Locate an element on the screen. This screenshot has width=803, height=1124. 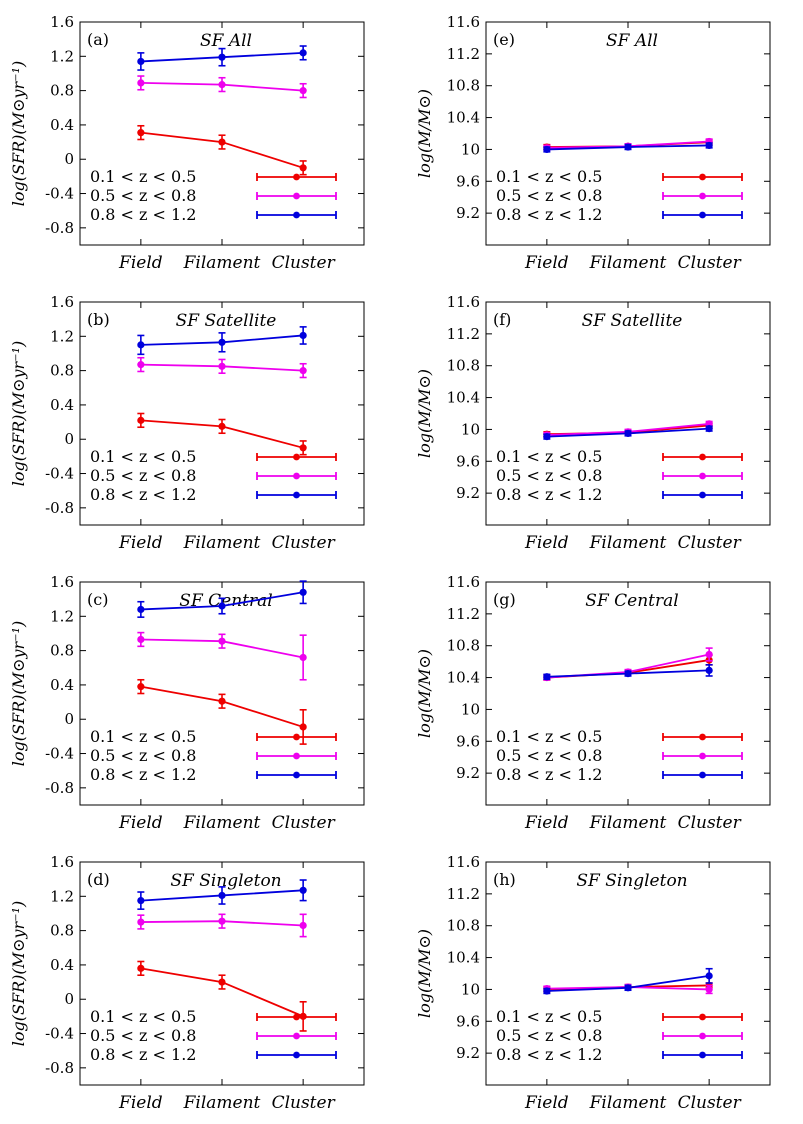
panel-letter: (d) is located at coordinates (98, 879).